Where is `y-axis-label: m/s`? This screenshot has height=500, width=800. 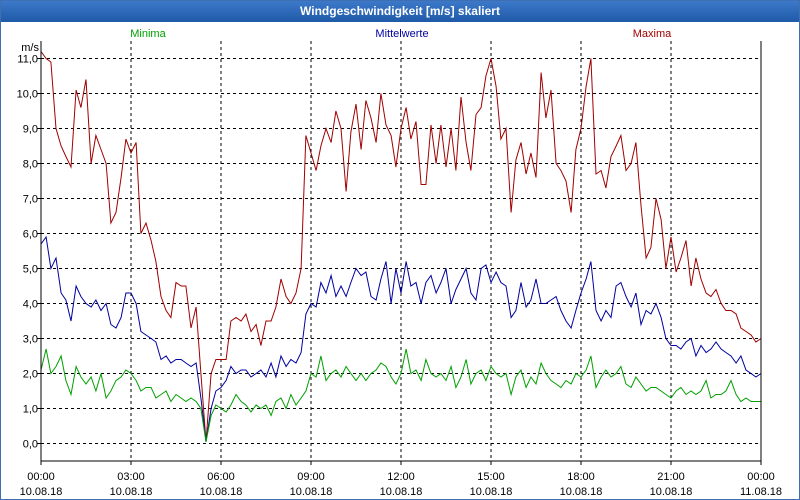
y-axis-label: m/s is located at coordinates (30, 48).